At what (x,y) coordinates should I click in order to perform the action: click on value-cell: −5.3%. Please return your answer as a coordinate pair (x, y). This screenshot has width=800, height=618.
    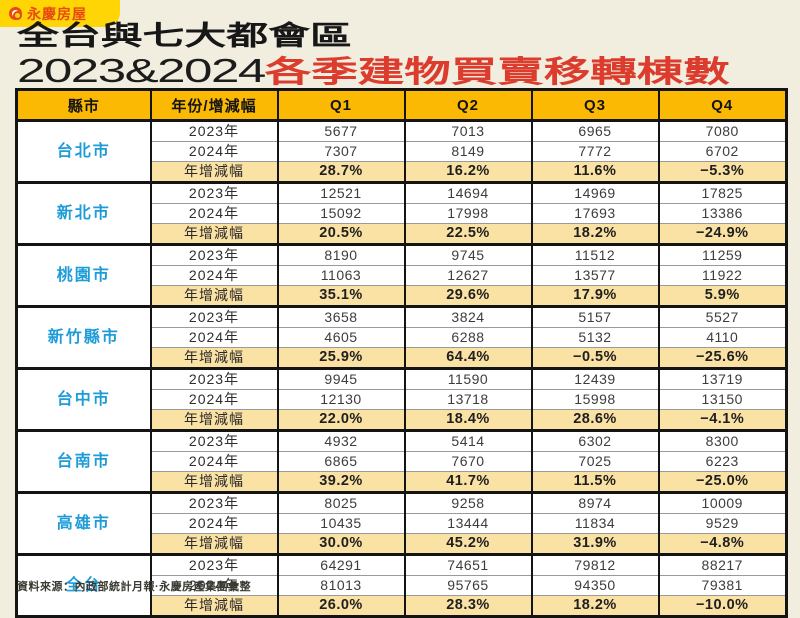
    Looking at the image, I should click on (722, 172).